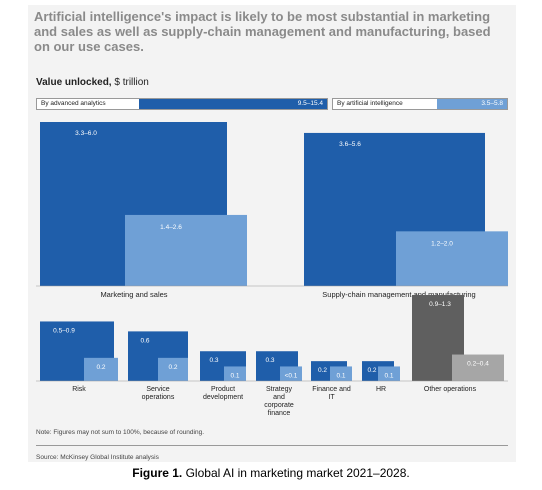 Image resolution: width=542 pixels, height=490 pixels. What do you see at coordinates (322, 370) in the screenshot?
I see `data-label-analytics-6: 0.2` at bounding box center [322, 370].